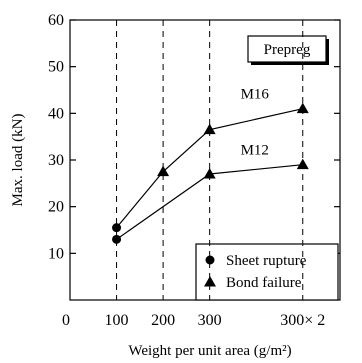  I want to click on y-axis-label: Max. load (kN), so click(18, 160).